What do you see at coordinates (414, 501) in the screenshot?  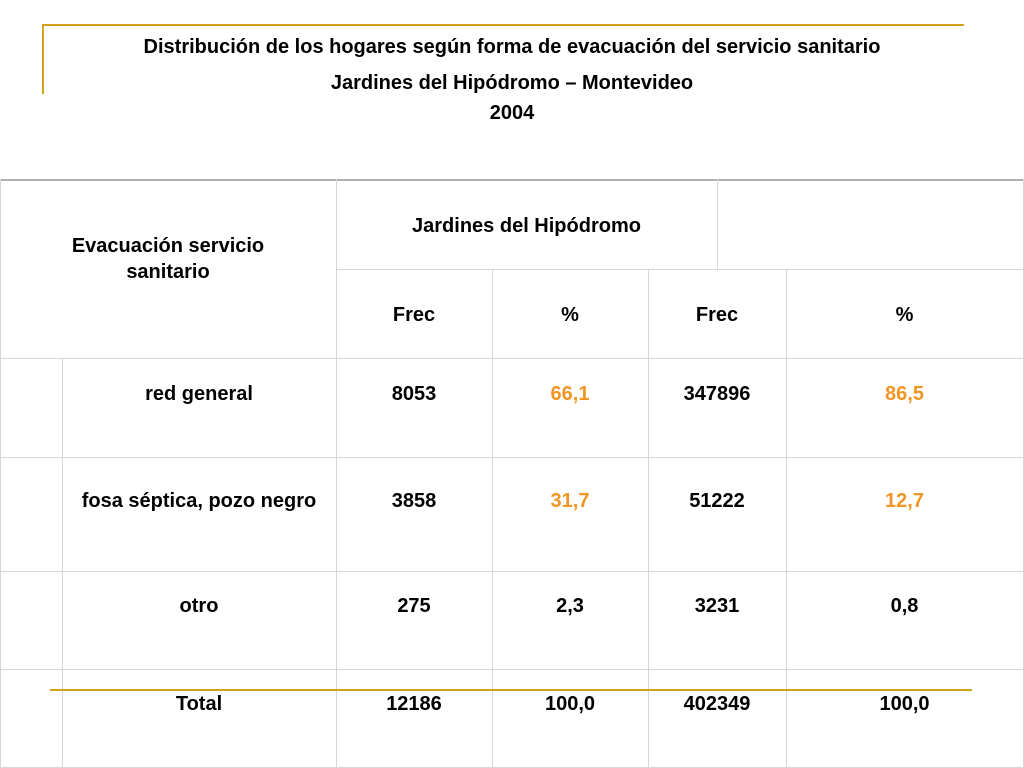 I see `table-cell: 3858` at bounding box center [414, 501].